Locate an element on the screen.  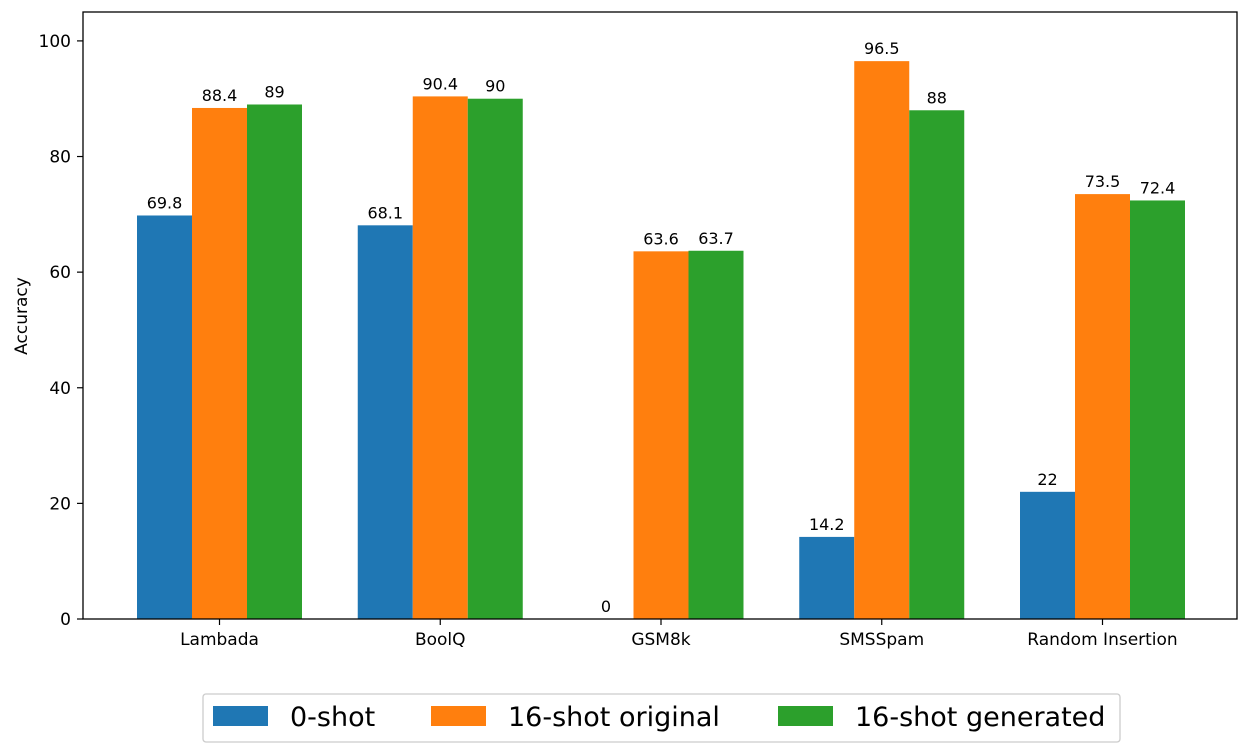
bar-value-label: 89 is located at coordinates (274, 91).